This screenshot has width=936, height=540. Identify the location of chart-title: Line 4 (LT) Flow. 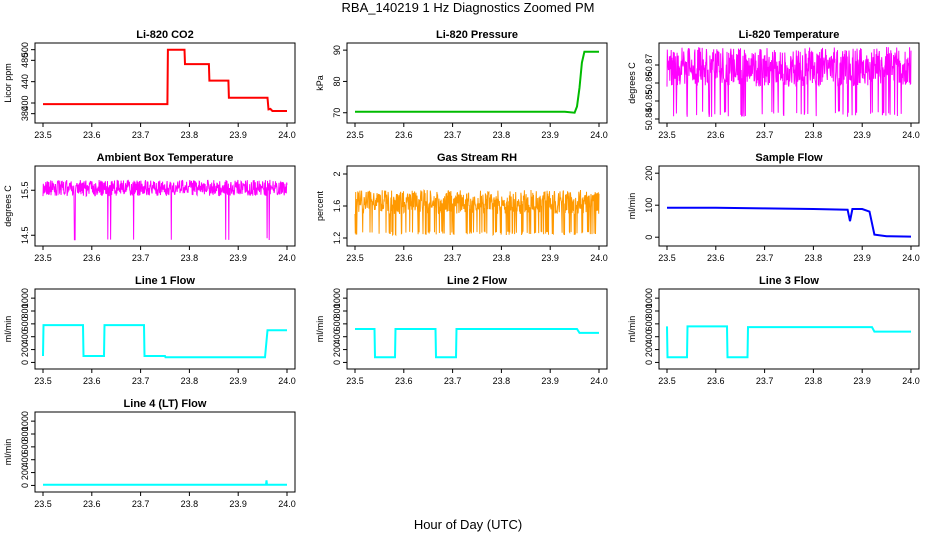
(165, 404).